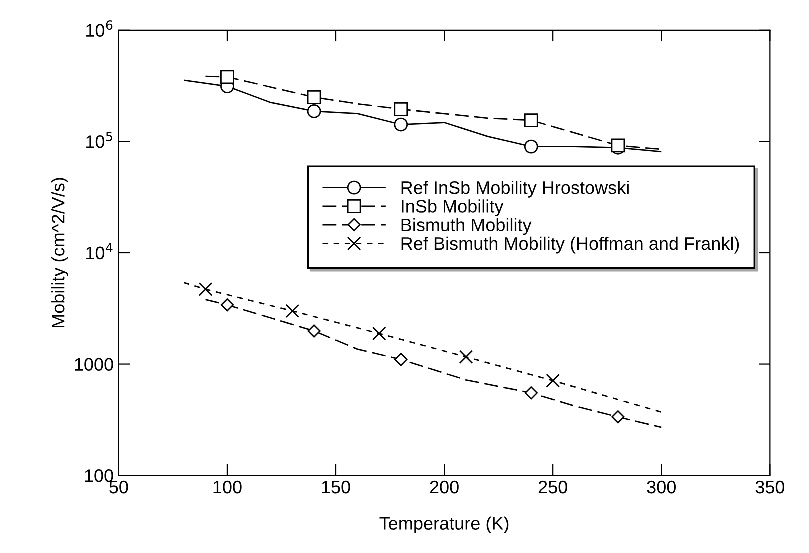 The width and height of the screenshot is (809, 553). I want to click on x-tick-label: 350, so click(770, 487).